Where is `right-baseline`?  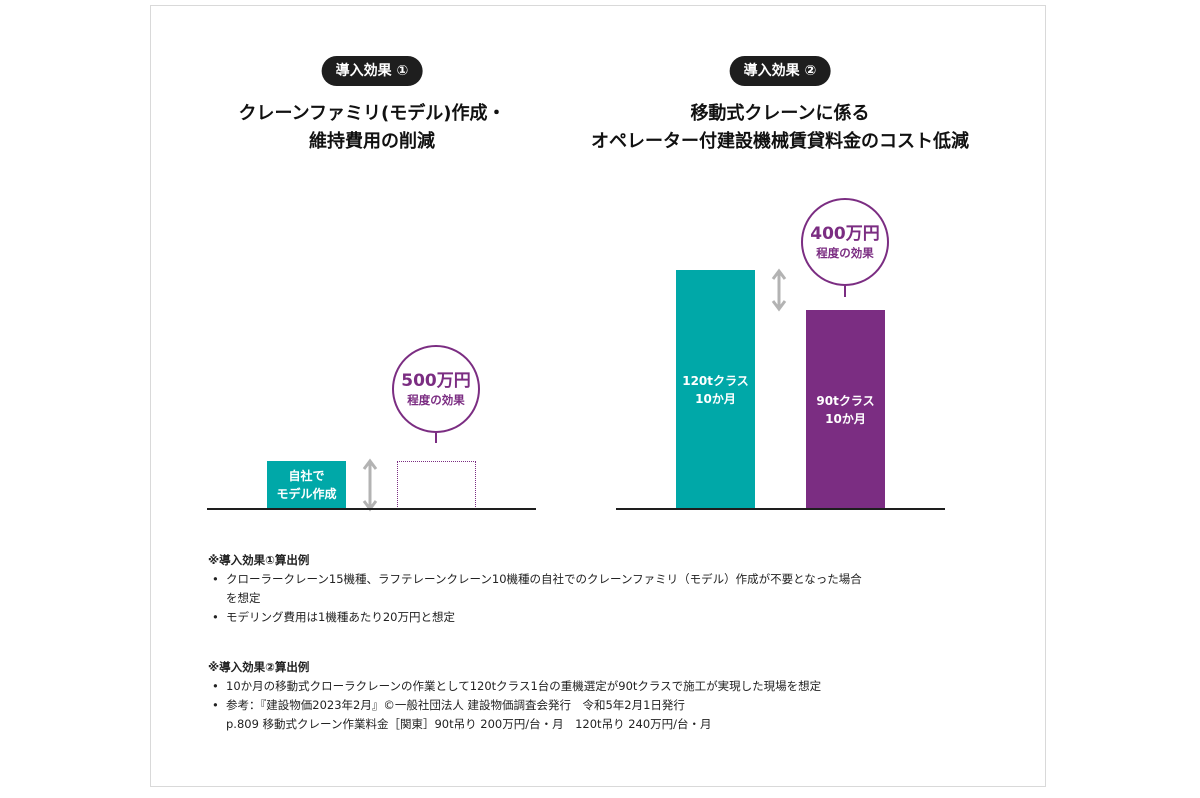
right-baseline is located at coordinates (780, 509).